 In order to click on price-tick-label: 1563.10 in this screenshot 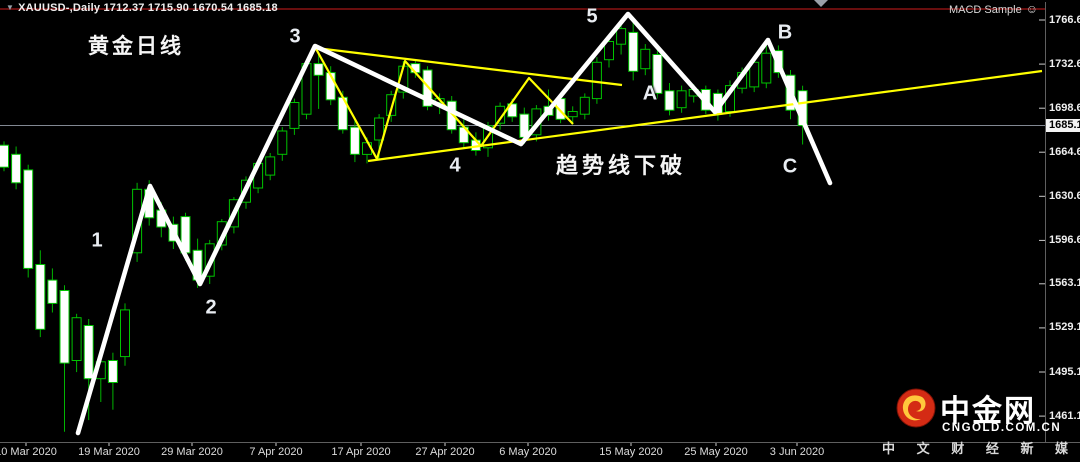, I will do `click(1064, 283)`.